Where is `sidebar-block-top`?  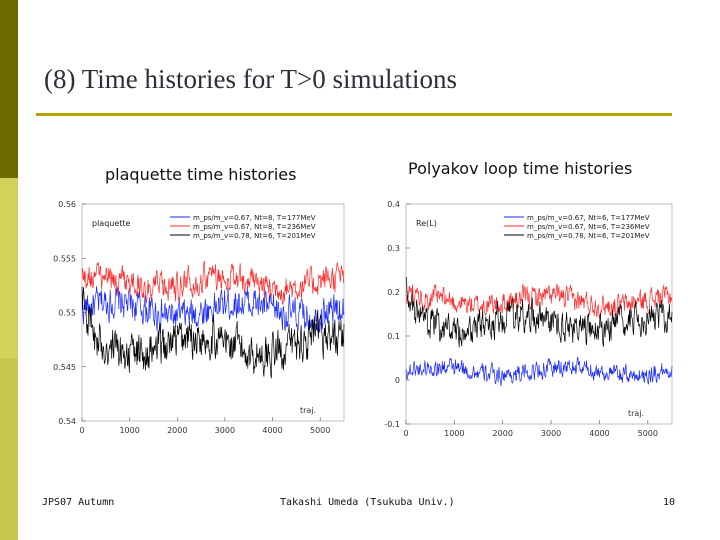 sidebar-block-top is located at coordinates (9, 89).